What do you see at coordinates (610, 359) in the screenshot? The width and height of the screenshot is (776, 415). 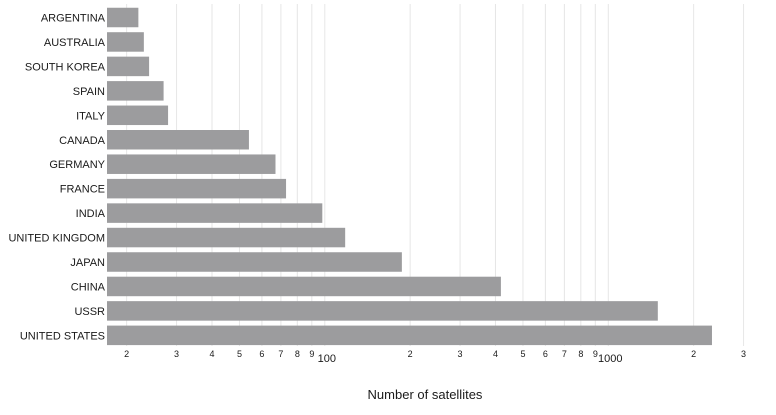 I see `x-tick-label: 1000` at bounding box center [610, 359].